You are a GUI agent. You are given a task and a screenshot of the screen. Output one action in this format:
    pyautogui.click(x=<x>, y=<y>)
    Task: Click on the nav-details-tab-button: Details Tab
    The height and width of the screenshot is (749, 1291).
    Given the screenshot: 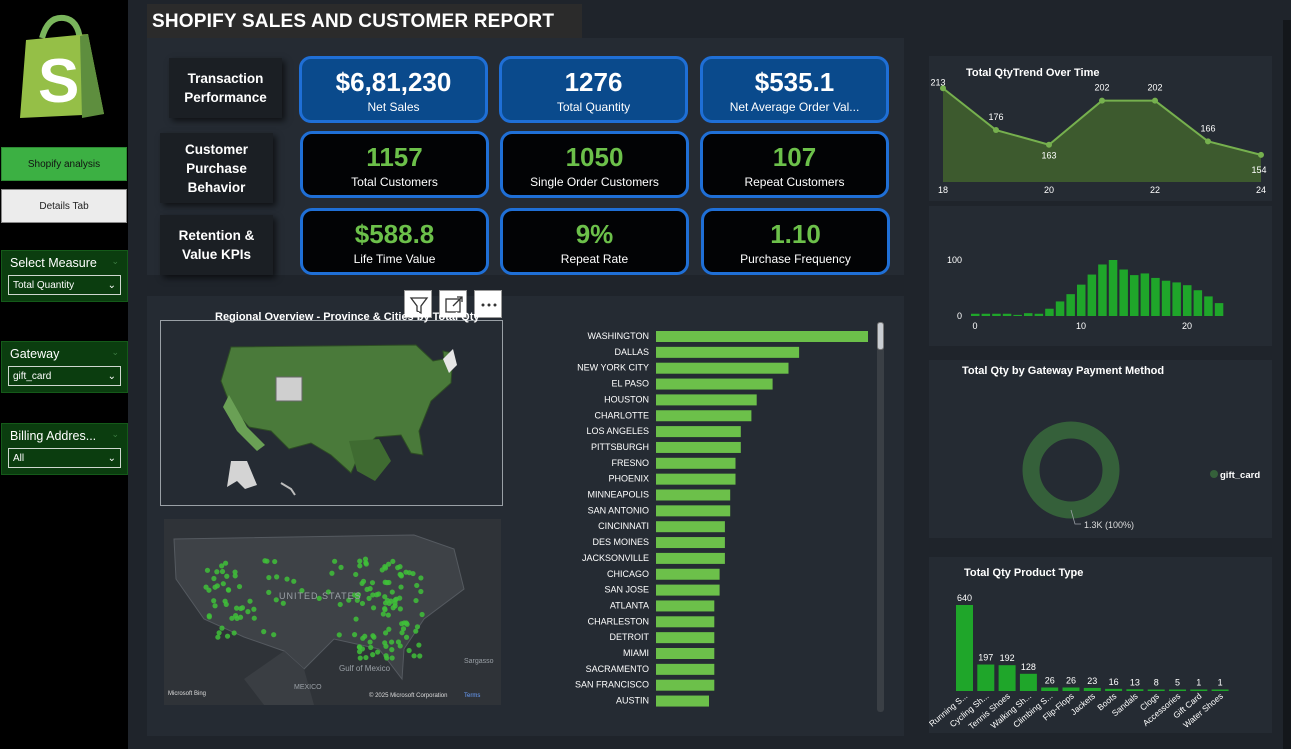 What is the action you would take?
    pyautogui.click(x=64, y=206)
    